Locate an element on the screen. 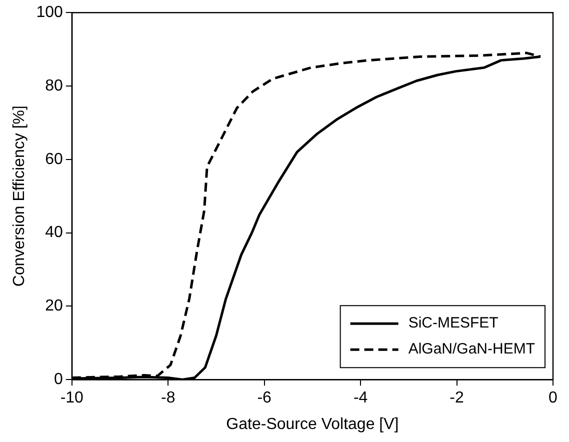  x-axis-title: Gate-Source Voltage [V] is located at coordinates (312, 424).